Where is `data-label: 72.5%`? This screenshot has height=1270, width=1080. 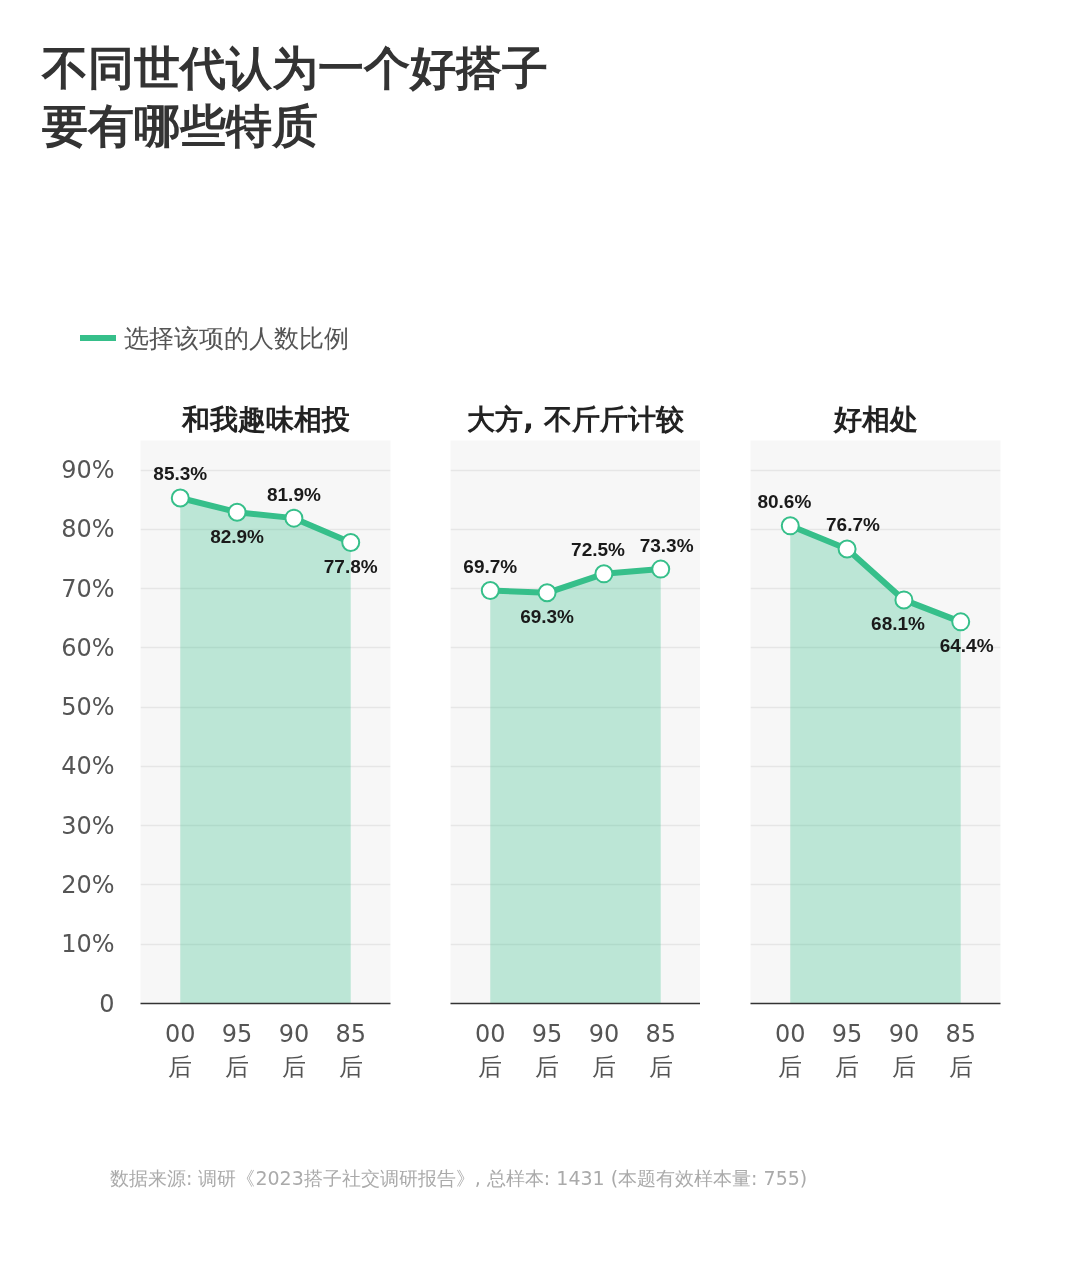
data-label: 72.5% is located at coordinates (598, 550).